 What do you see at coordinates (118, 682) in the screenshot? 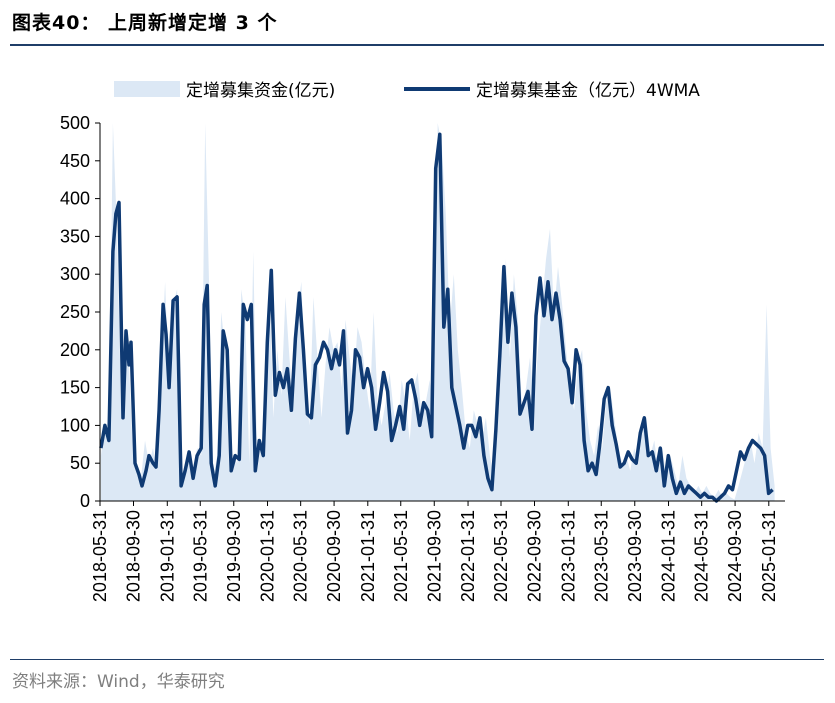
I see `source-note: 资料来源：Wind，华泰研究` at bounding box center [118, 682].